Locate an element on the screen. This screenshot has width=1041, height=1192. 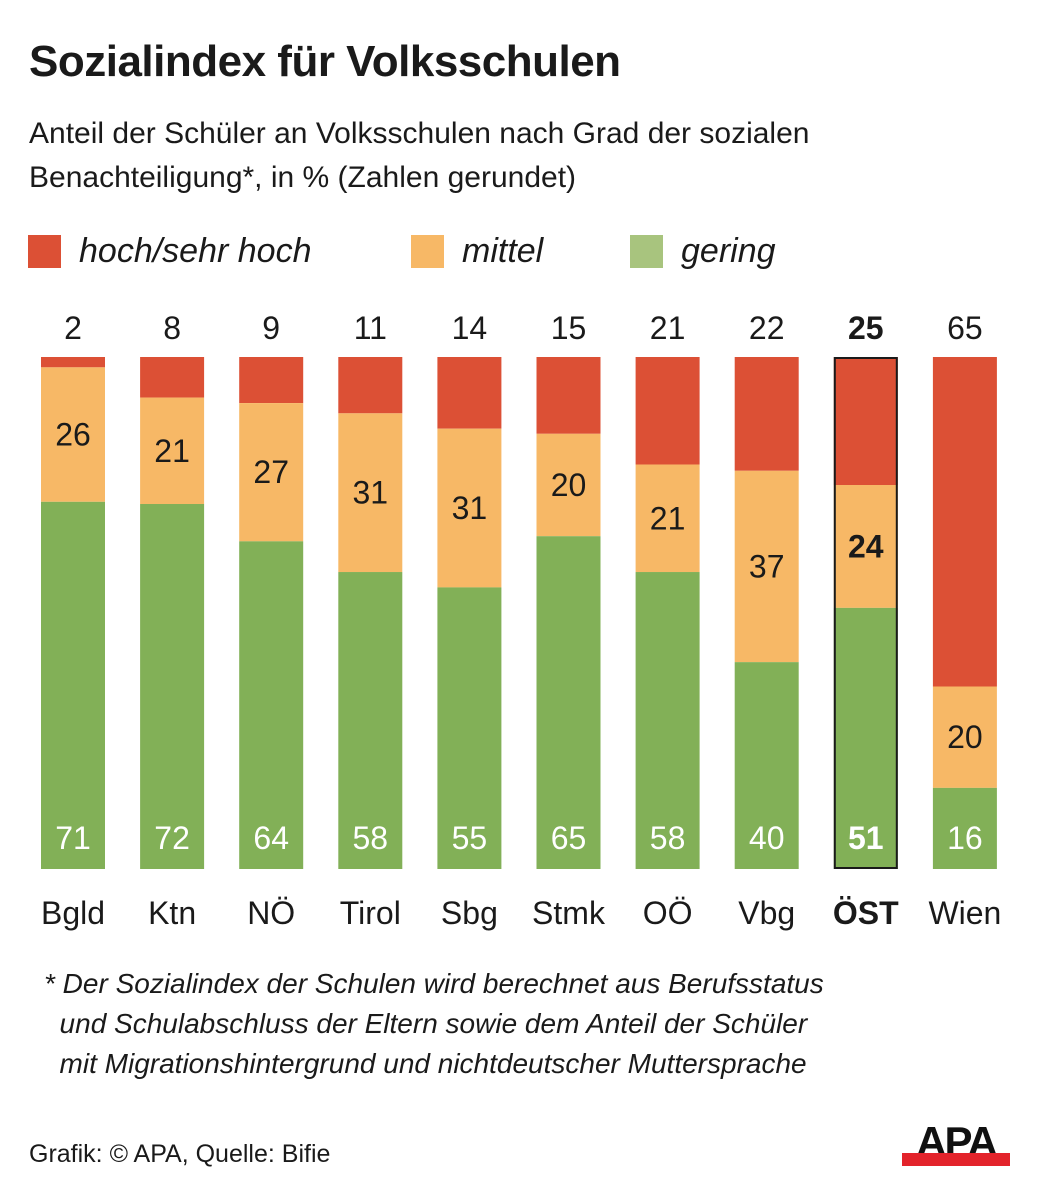
category-label: OÖ is located at coordinates (668, 913).